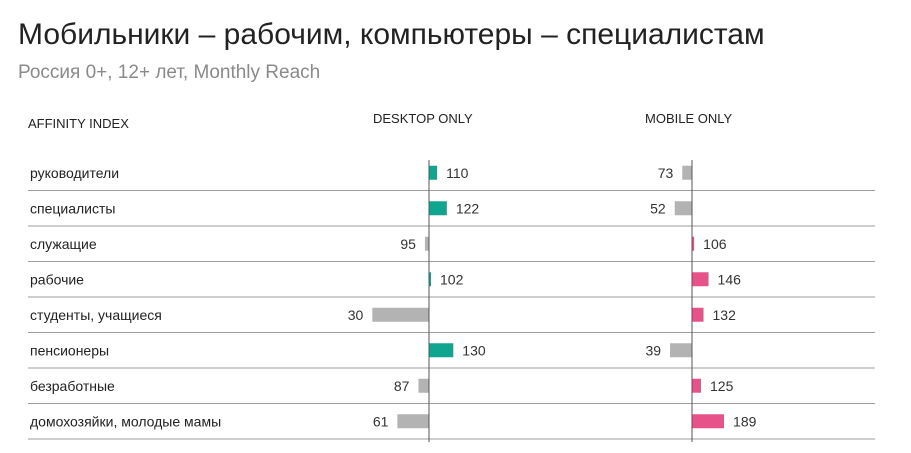 The width and height of the screenshot is (911, 453). I want to click on desktop-only-header: DESKTOP ONLY, so click(423, 118).